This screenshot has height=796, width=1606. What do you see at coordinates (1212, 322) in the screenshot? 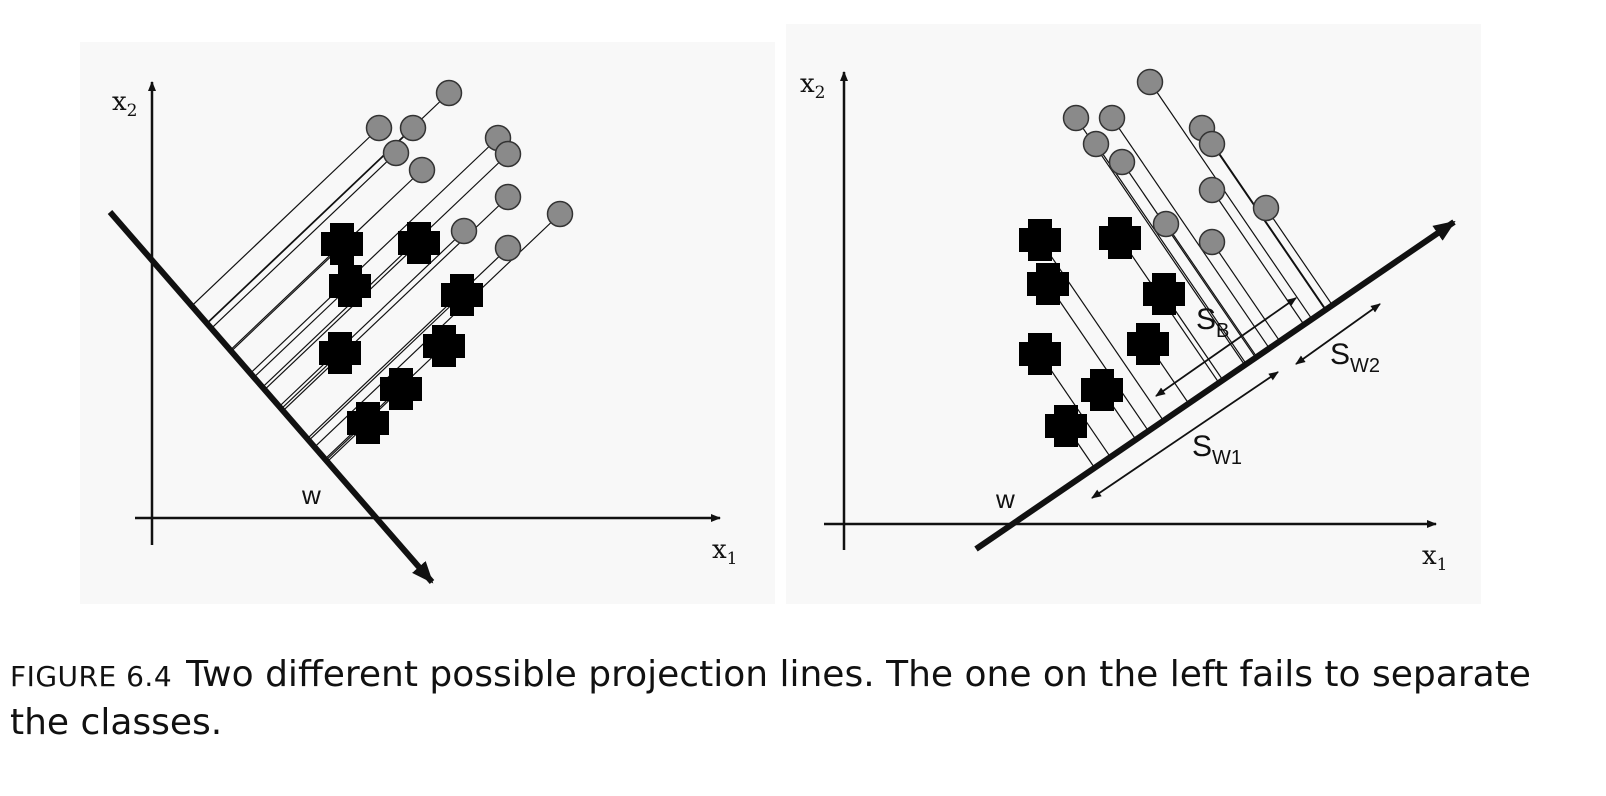
I see `sb-label: SB` at bounding box center [1212, 322].